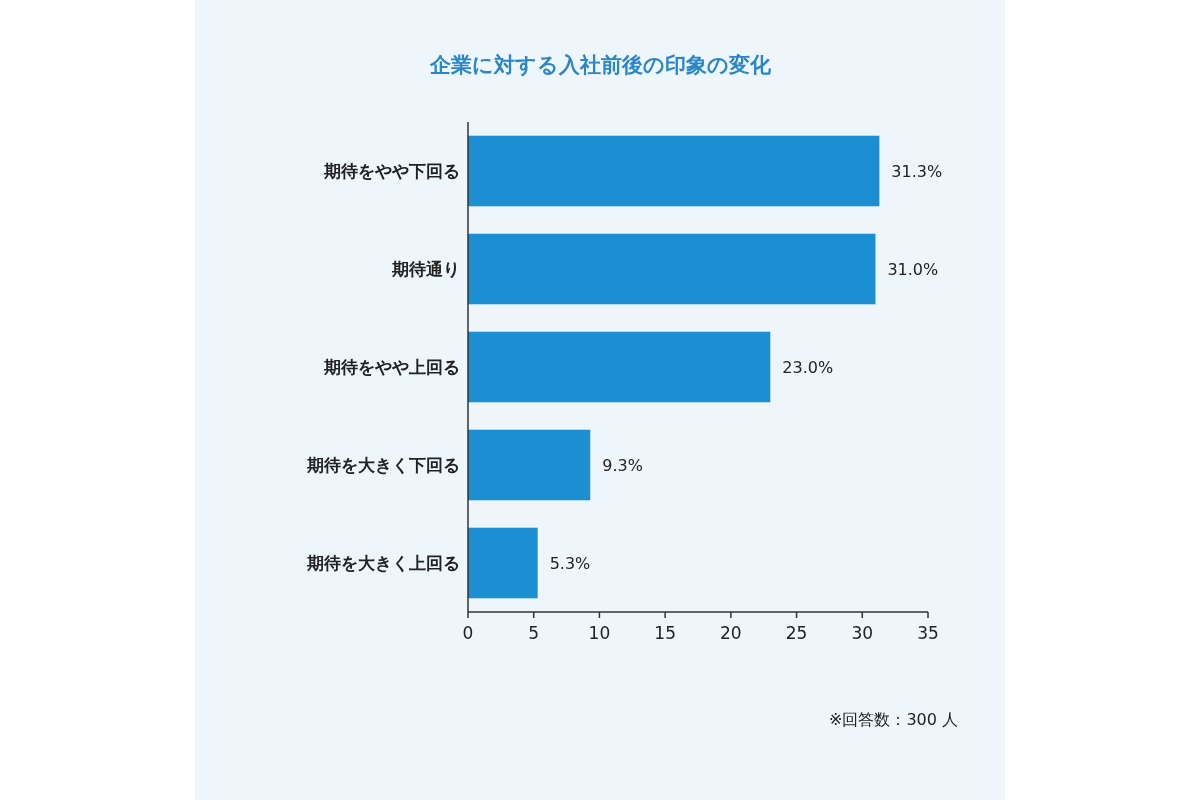 This screenshot has width=1200, height=800. I want to click on x-tick-label: 35, so click(928, 633).